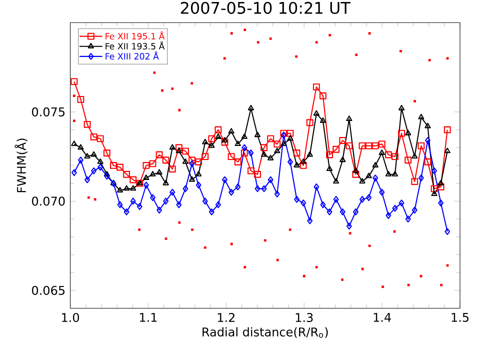 The width and height of the screenshot is (481, 354). I want to click on x-tick-label: 1.5, so click(460, 317).